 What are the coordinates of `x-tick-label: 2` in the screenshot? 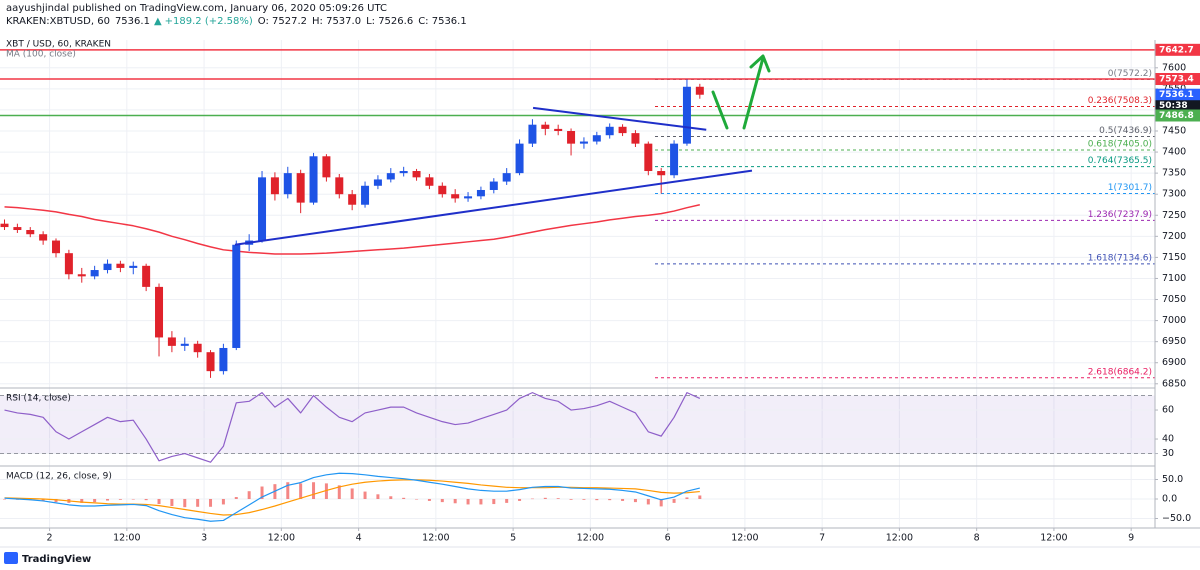 It's located at (50, 538).